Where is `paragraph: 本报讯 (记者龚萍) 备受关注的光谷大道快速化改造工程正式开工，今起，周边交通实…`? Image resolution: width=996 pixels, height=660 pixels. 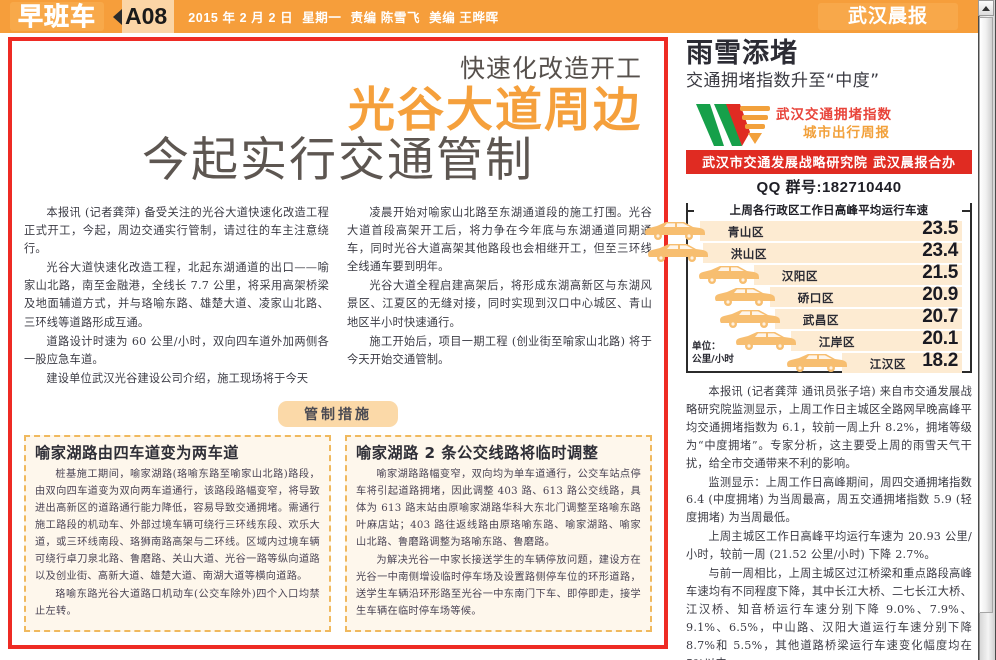 paragraph: 本报讯 (记者龚萍) 备受关注的光谷大道快速化改造工程正式开工，今起，周边交通实… is located at coordinates (176, 230).